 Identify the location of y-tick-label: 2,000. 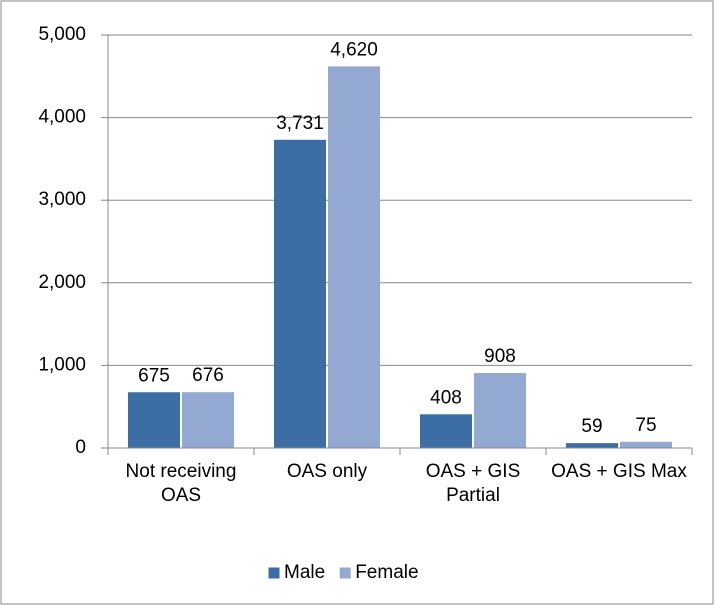
(62, 282).